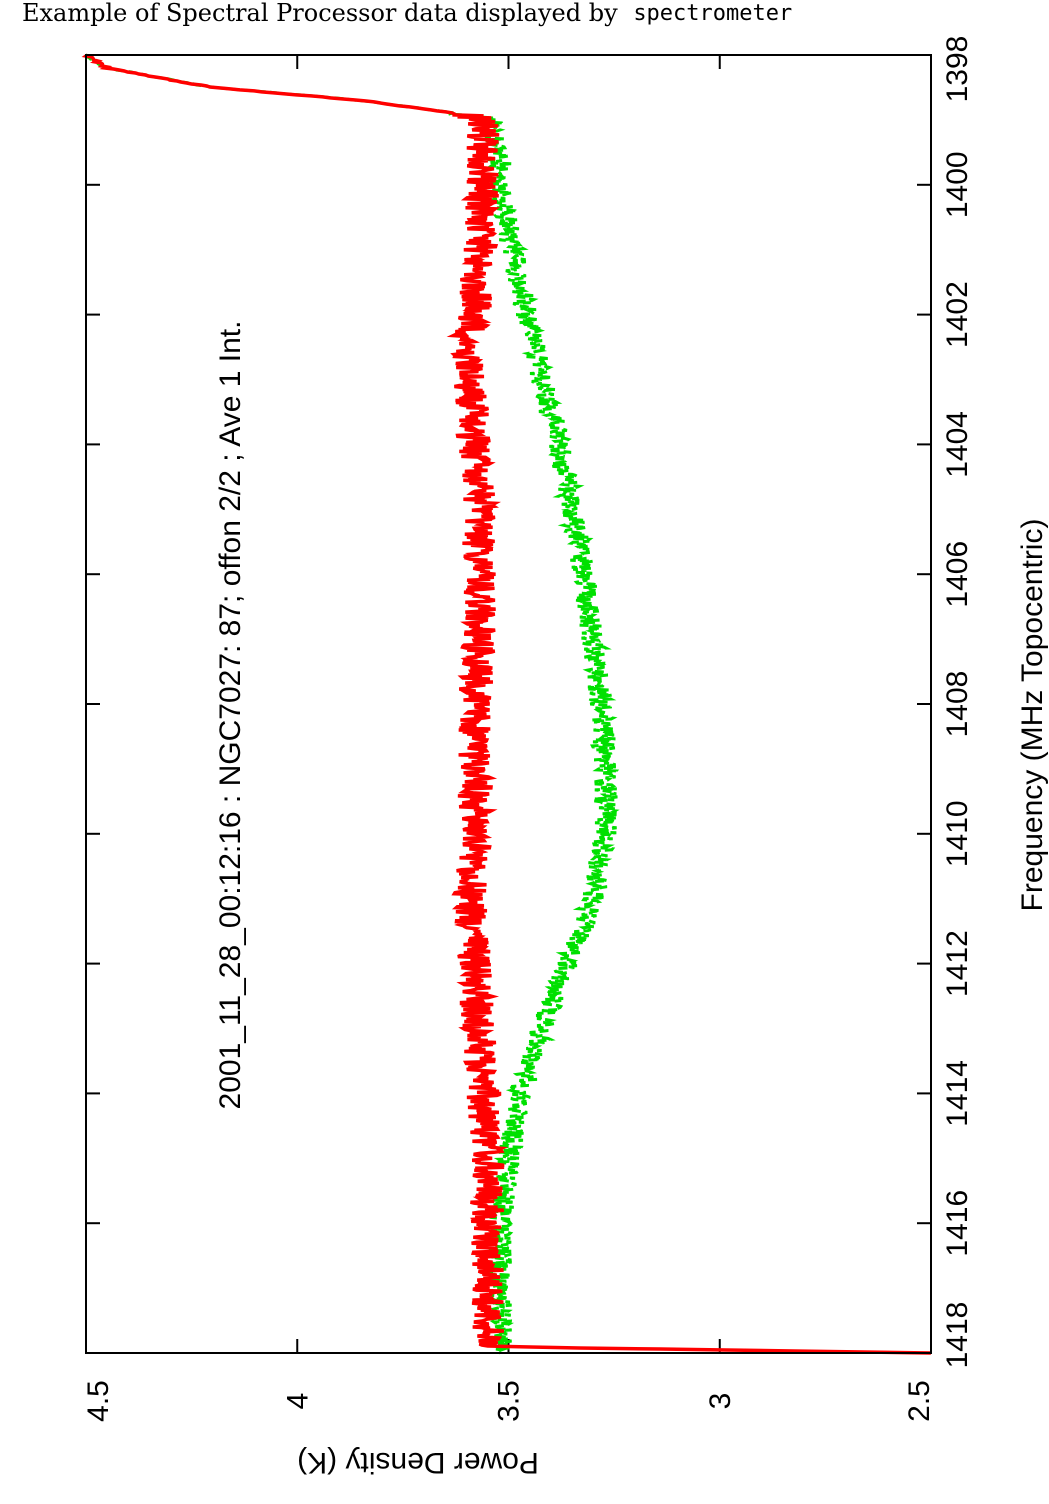  Describe the element at coordinates (1032, 715) in the screenshot. I see `x-axis-label: Frequency (MHz Topocentric)` at that location.